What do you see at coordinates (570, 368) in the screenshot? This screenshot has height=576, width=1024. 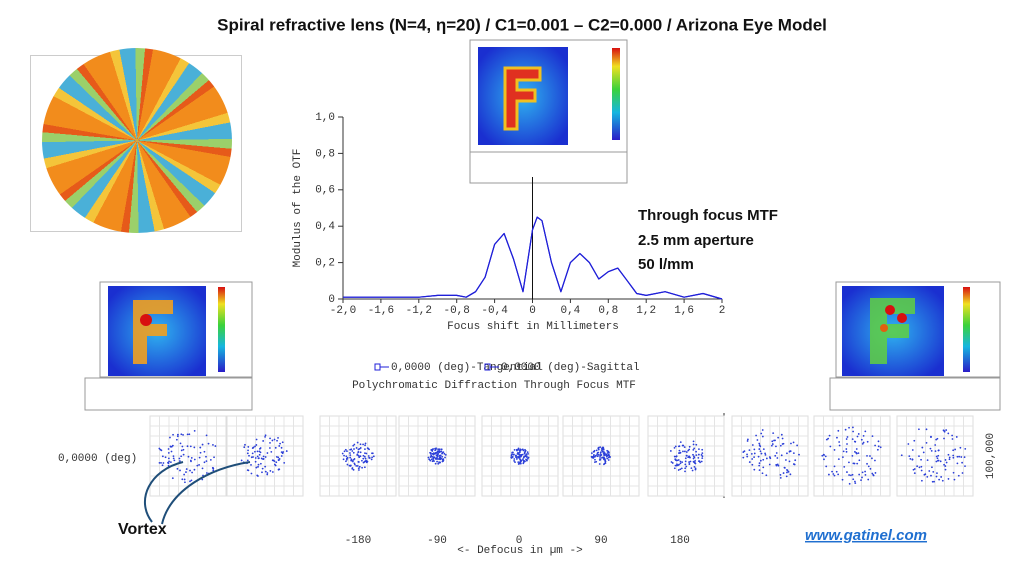 I see `legend-label: 0,0000 (deg)-Sagittal` at bounding box center [570, 368].